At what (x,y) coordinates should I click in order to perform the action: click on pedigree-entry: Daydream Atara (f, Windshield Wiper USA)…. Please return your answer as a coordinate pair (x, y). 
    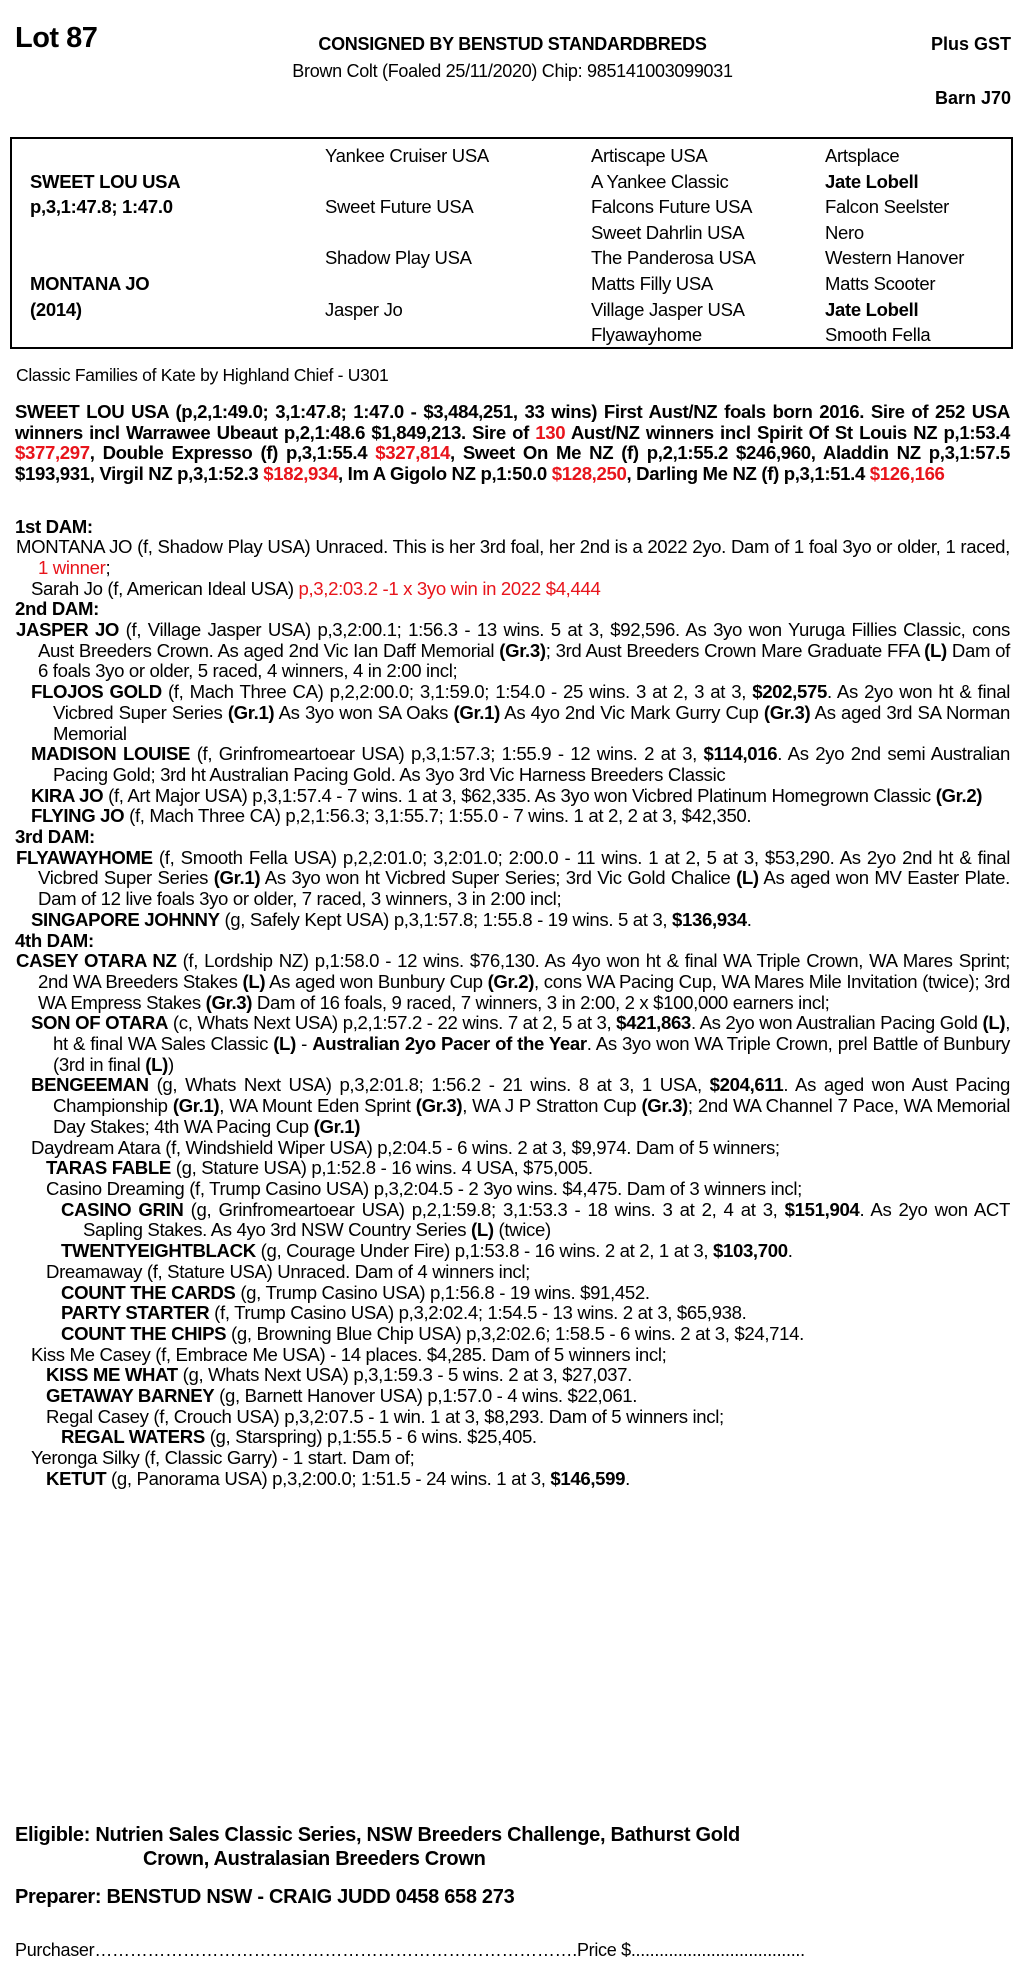
    Looking at the image, I should click on (512, 1147).